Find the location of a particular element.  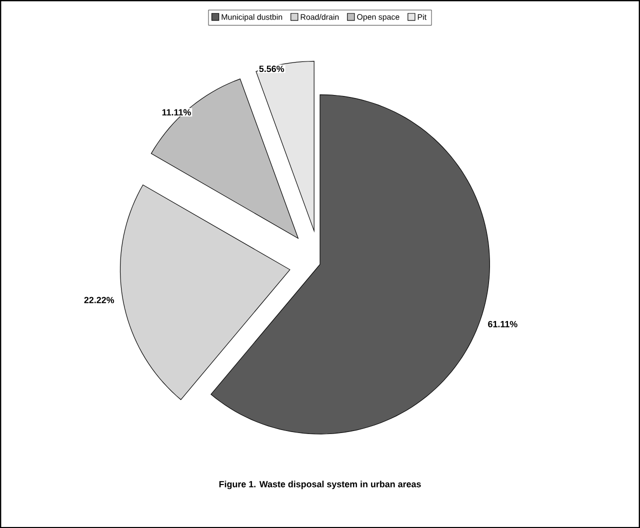

data-label: 61.11% is located at coordinates (503, 324).